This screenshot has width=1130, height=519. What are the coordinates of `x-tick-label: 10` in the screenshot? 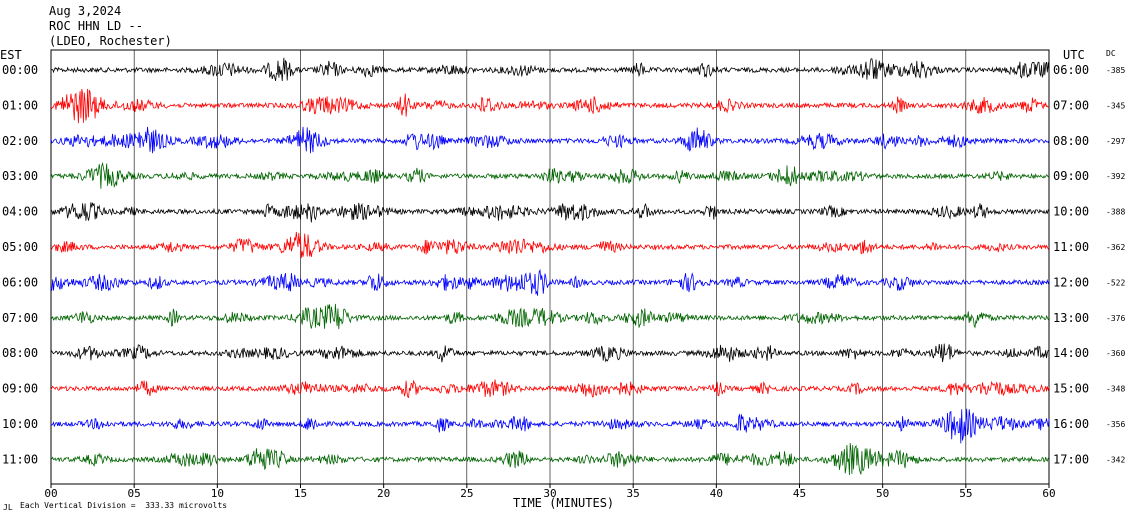 It's located at (217, 493).